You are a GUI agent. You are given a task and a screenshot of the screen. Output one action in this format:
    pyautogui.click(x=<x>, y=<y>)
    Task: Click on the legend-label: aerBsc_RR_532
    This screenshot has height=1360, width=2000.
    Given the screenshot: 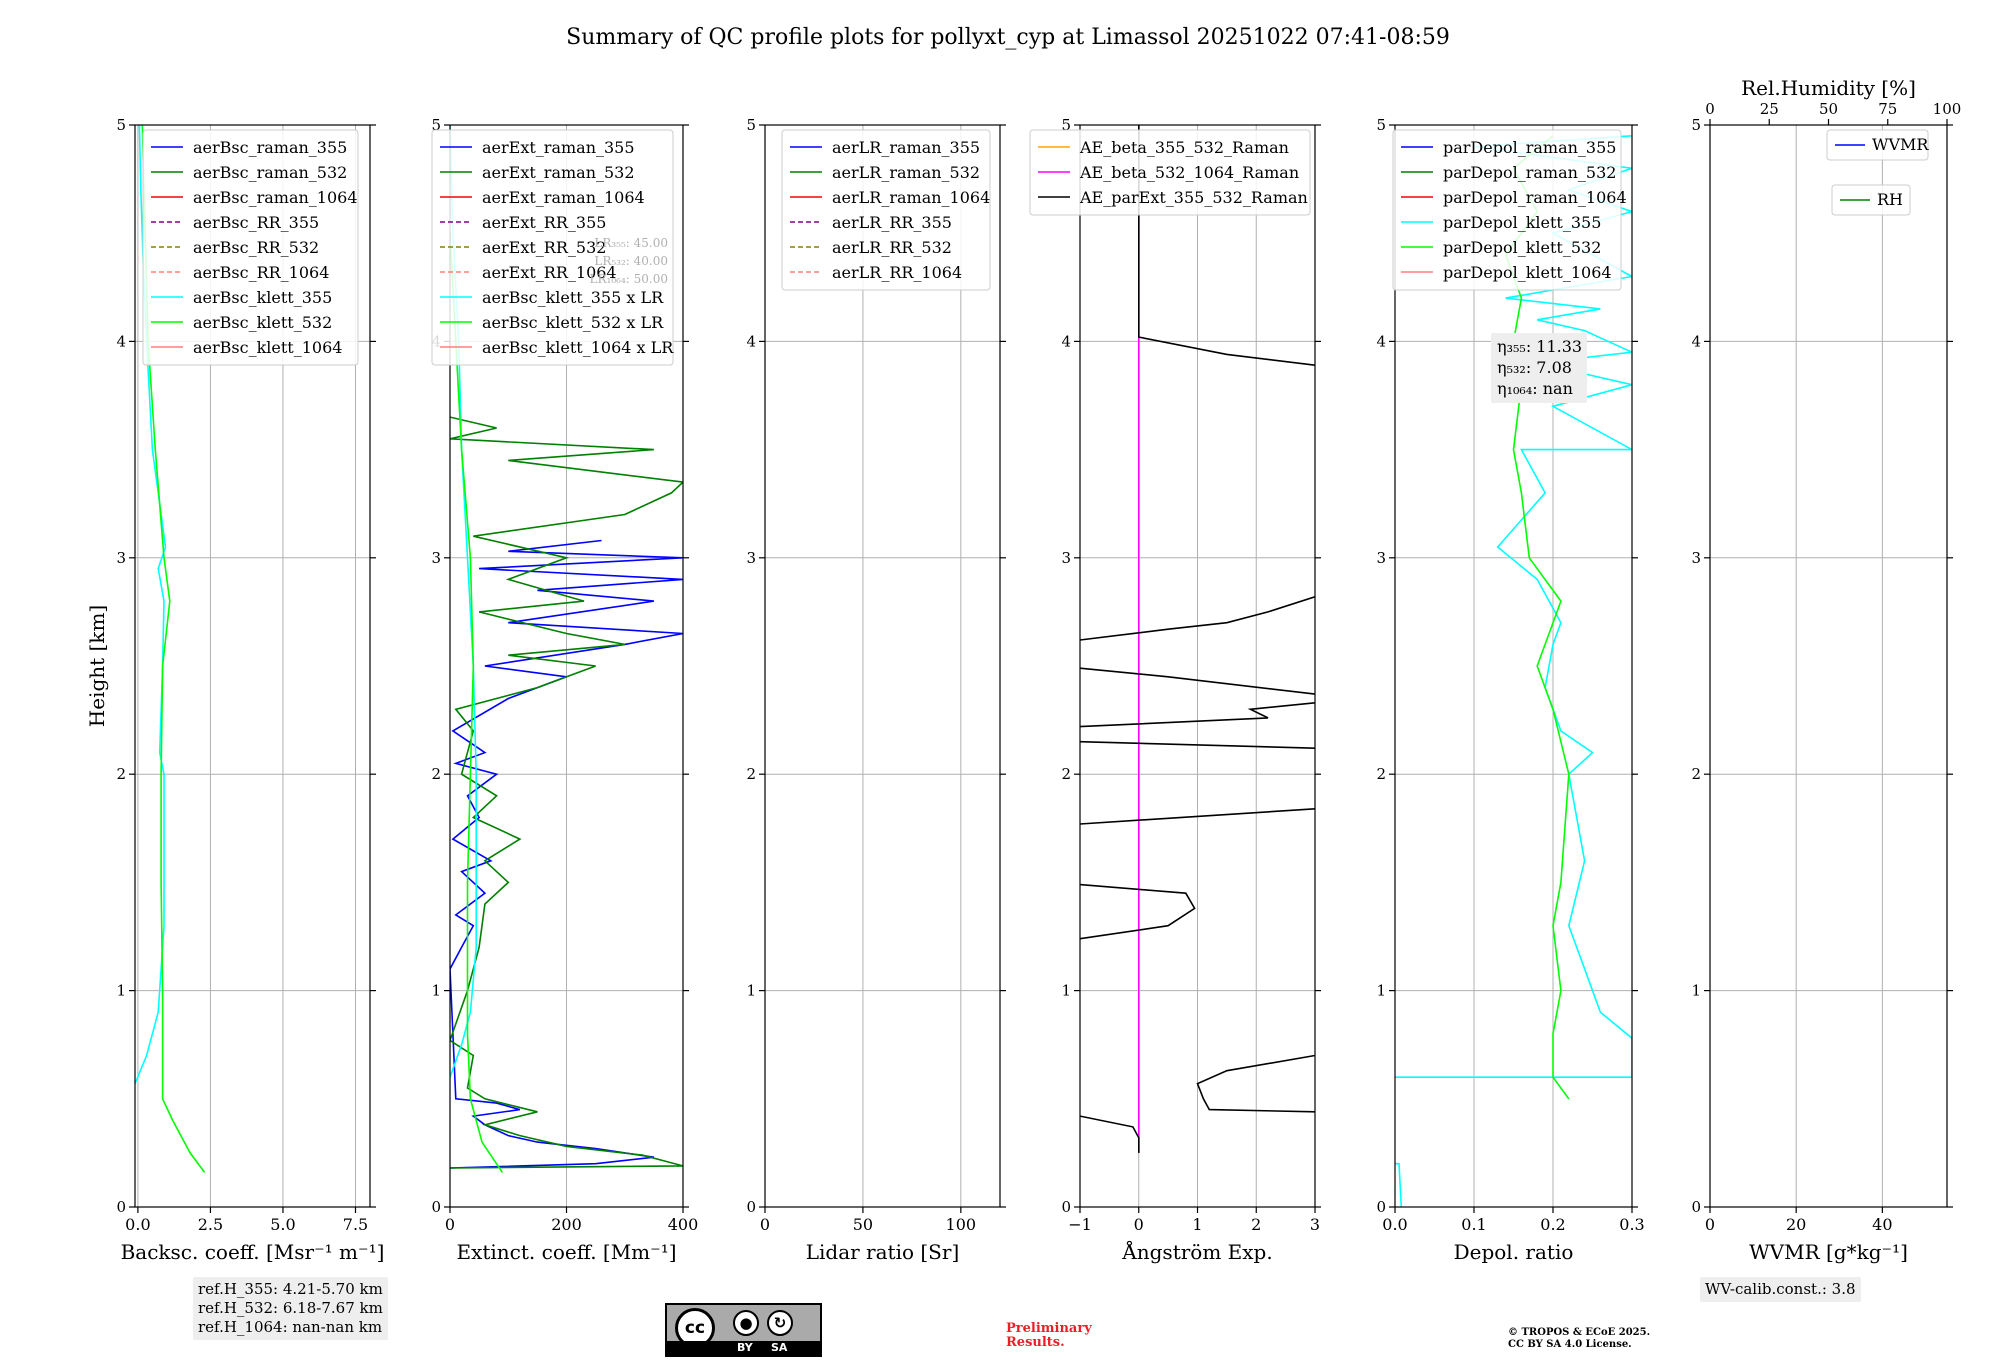 What is the action you would take?
    pyautogui.click(x=256, y=247)
    